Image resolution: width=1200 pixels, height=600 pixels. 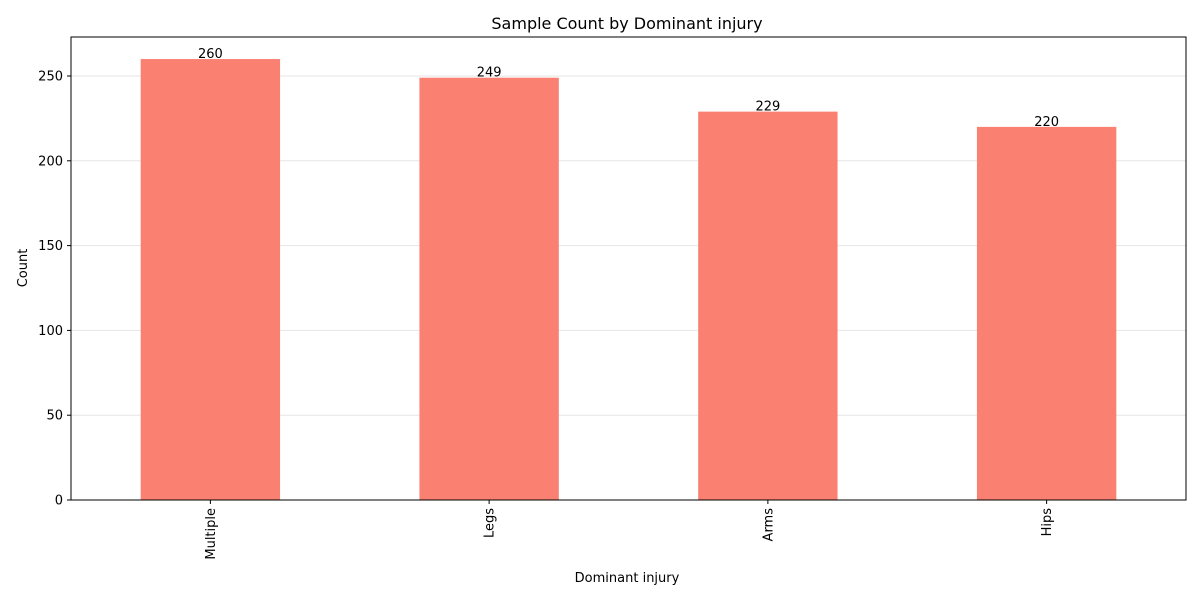 What do you see at coordinates (626, 23) in the screenshot?
I see `chart-title: Sample Count by Dominant injury` at bounding box center [626, 23].